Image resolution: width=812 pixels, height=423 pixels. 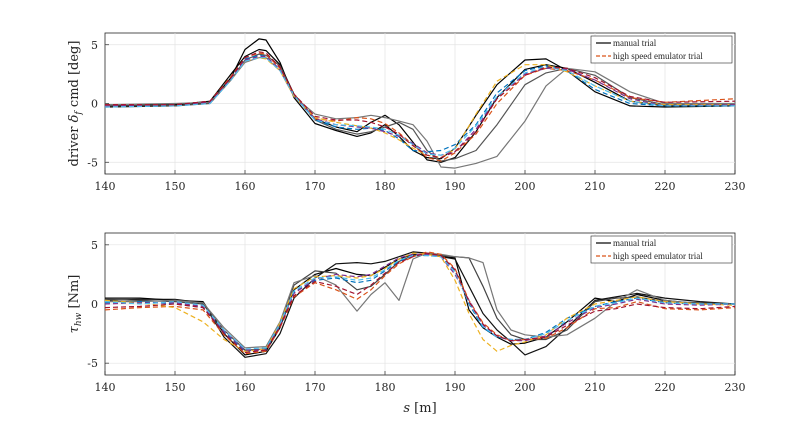 I want to click on legend-box-top, so click(x=661, y=49).